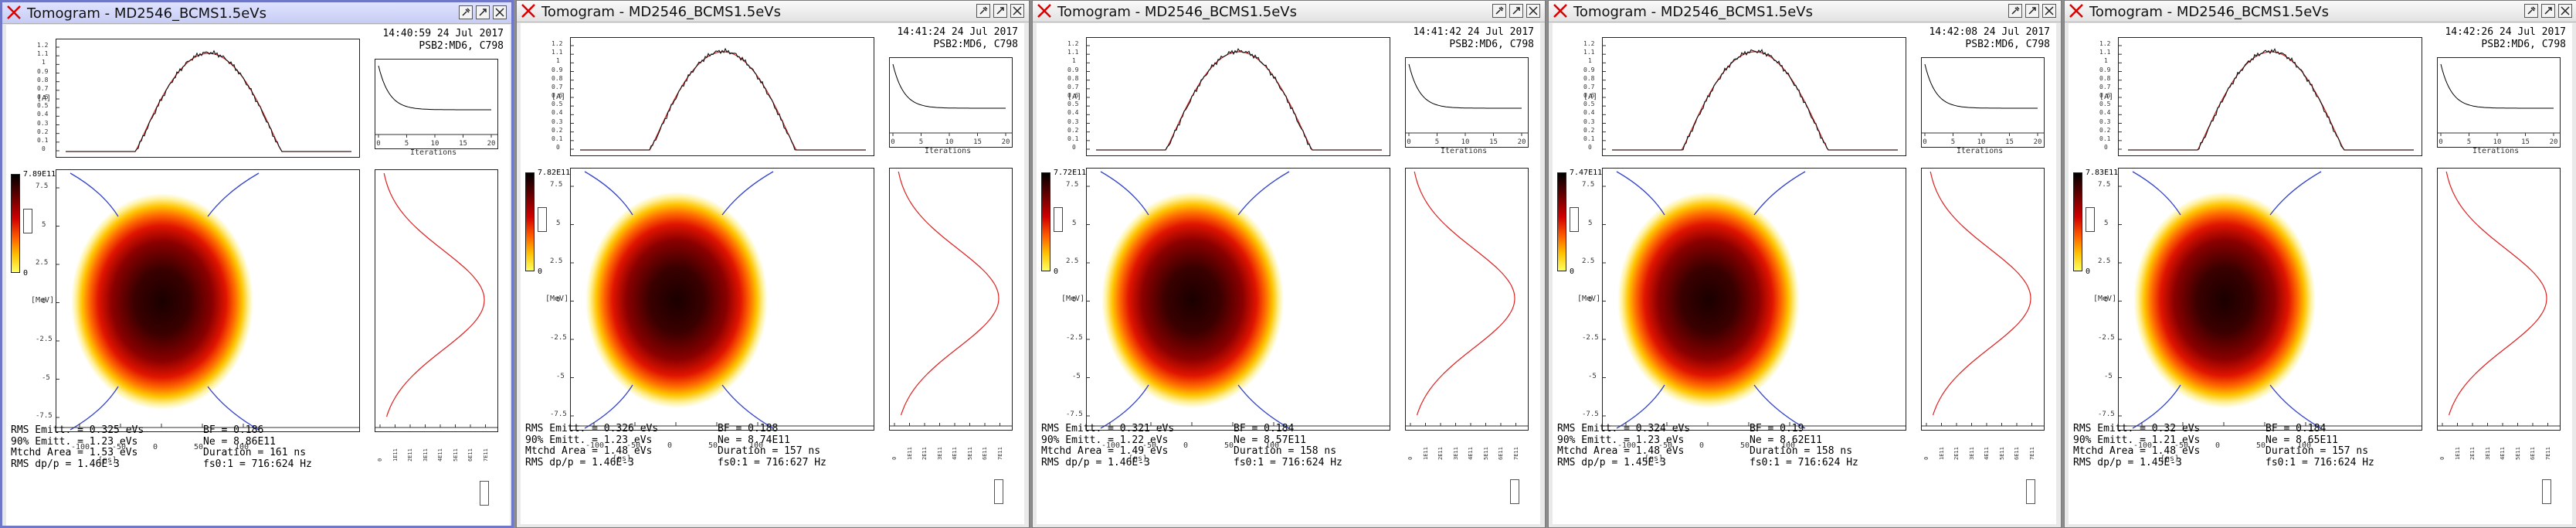 The width and height of the screenshot is (2576, 528). Describe the element at coordinates (1611, 462) in the screenshot. I see `rms-dpp: RMS dp/p = 1.45E-3` at that location.